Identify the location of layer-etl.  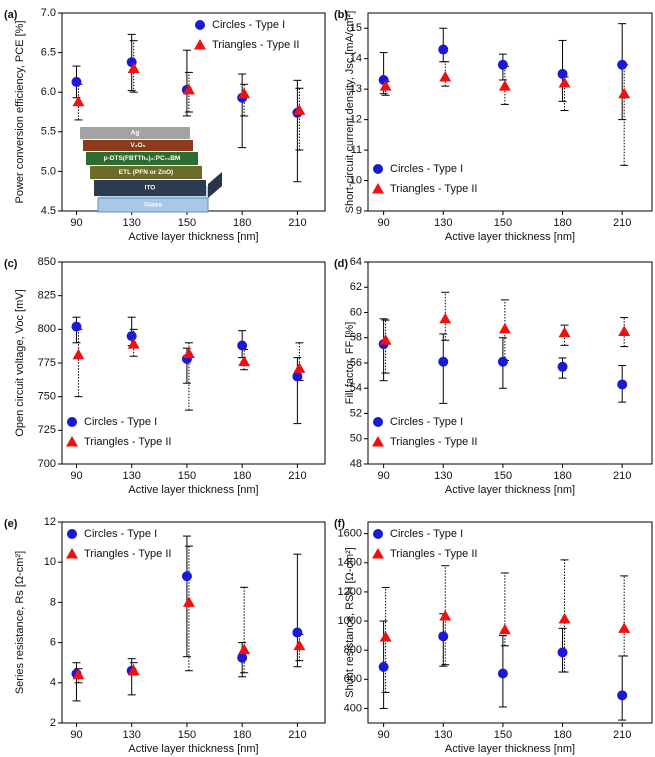
(146, 172).